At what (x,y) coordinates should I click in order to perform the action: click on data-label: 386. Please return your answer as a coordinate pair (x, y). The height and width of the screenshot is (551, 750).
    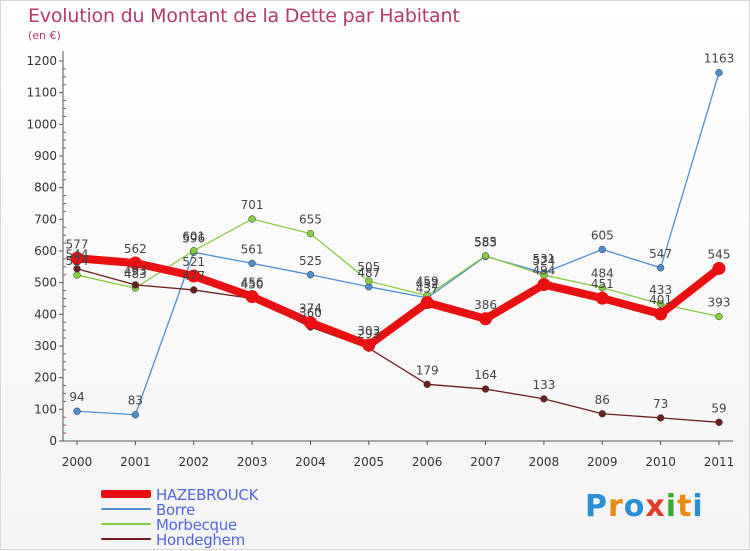
    Looking at the image, I should click on (485, 305).